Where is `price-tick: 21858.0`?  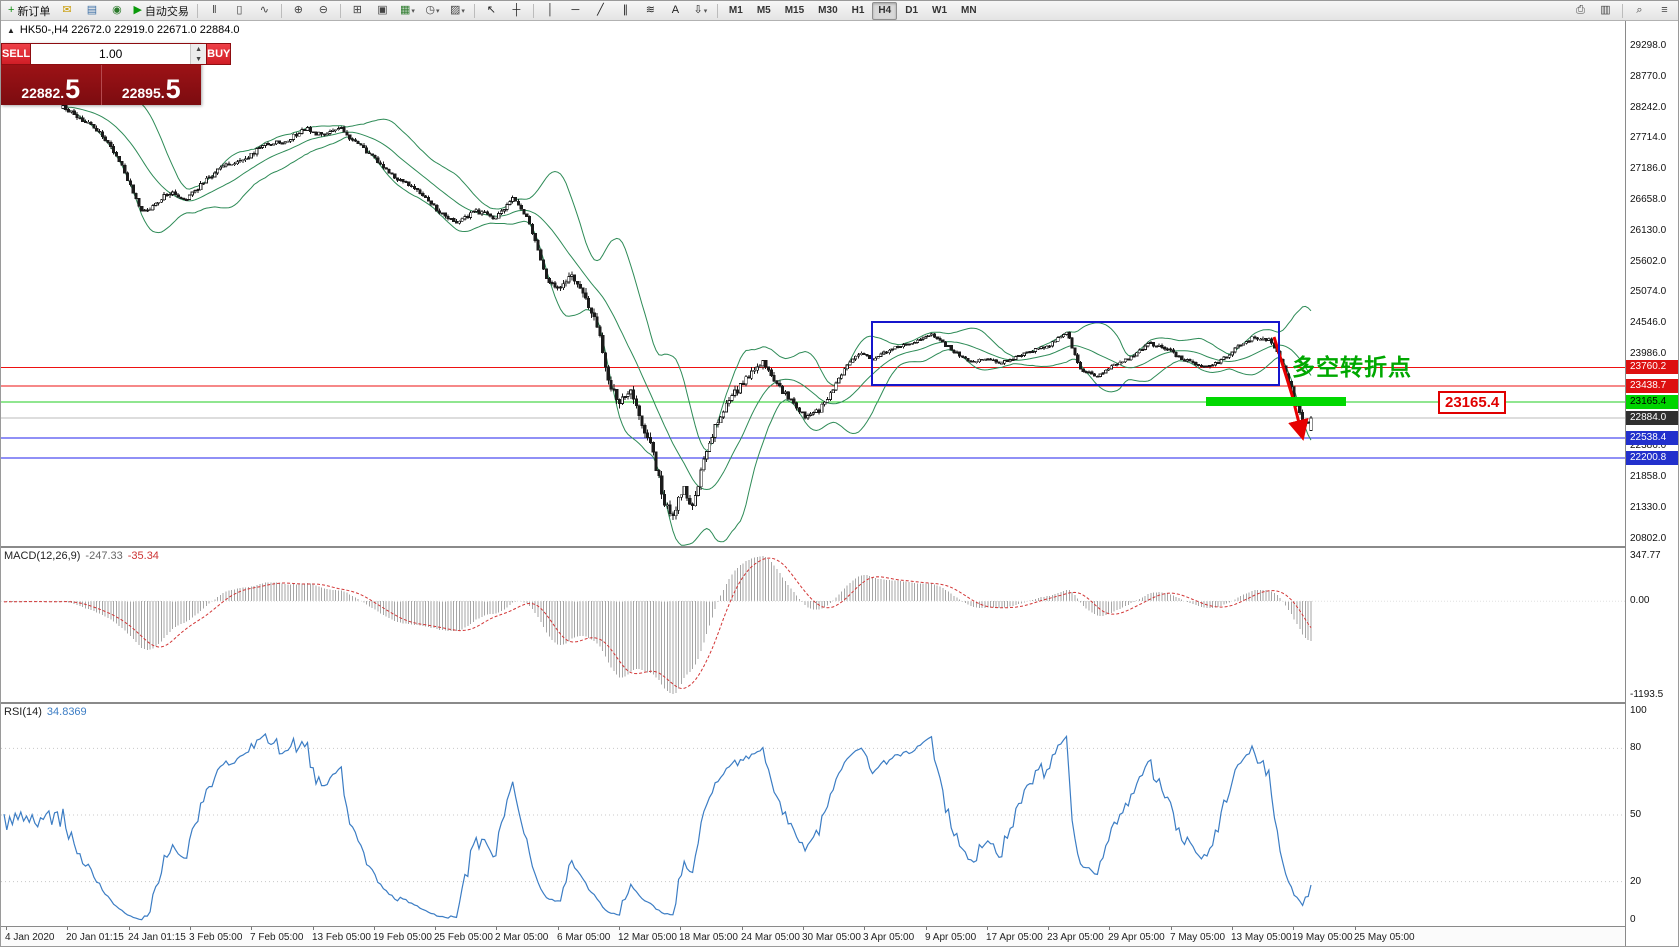
price-tick: 21858.0 is located at coordinates (1648, 476).